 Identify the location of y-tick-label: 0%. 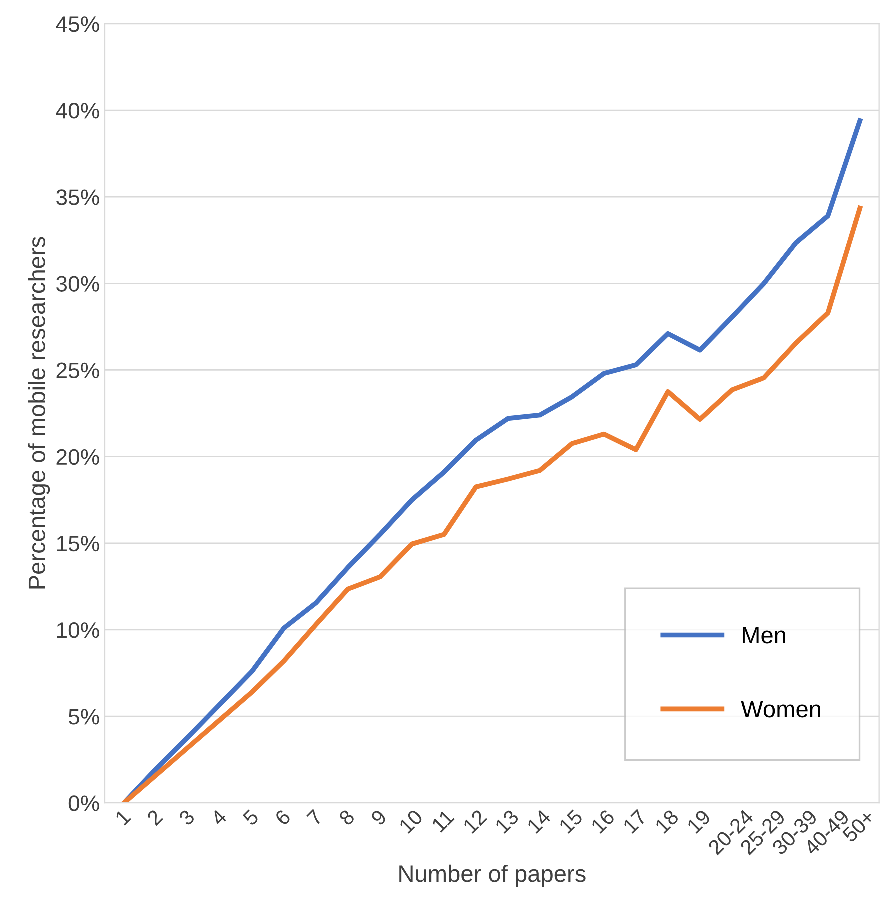
(84, 804).